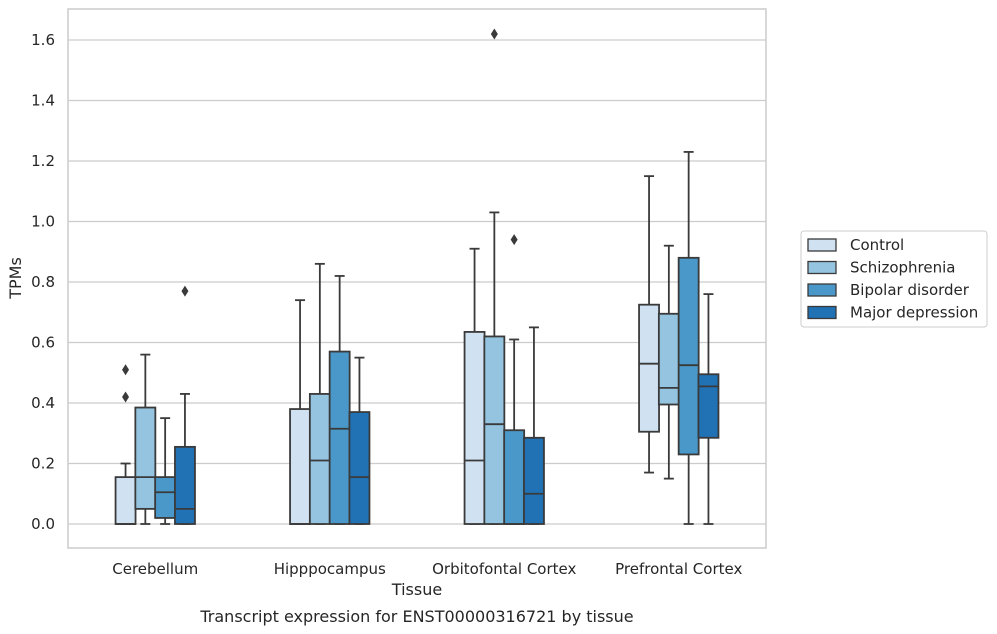  What do you see at coordinates (43, 161) in the screenshot?
I see `y-tick-label: 1.2` at bounding box center [43, 161].